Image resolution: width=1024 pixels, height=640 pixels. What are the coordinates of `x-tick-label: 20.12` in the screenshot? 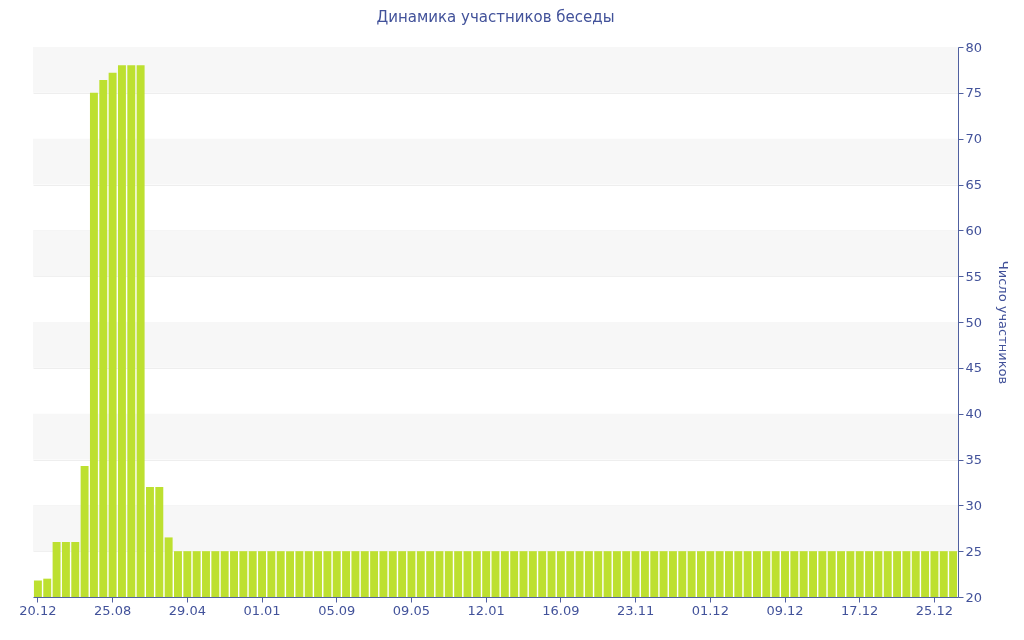 It's located at (38, 610).